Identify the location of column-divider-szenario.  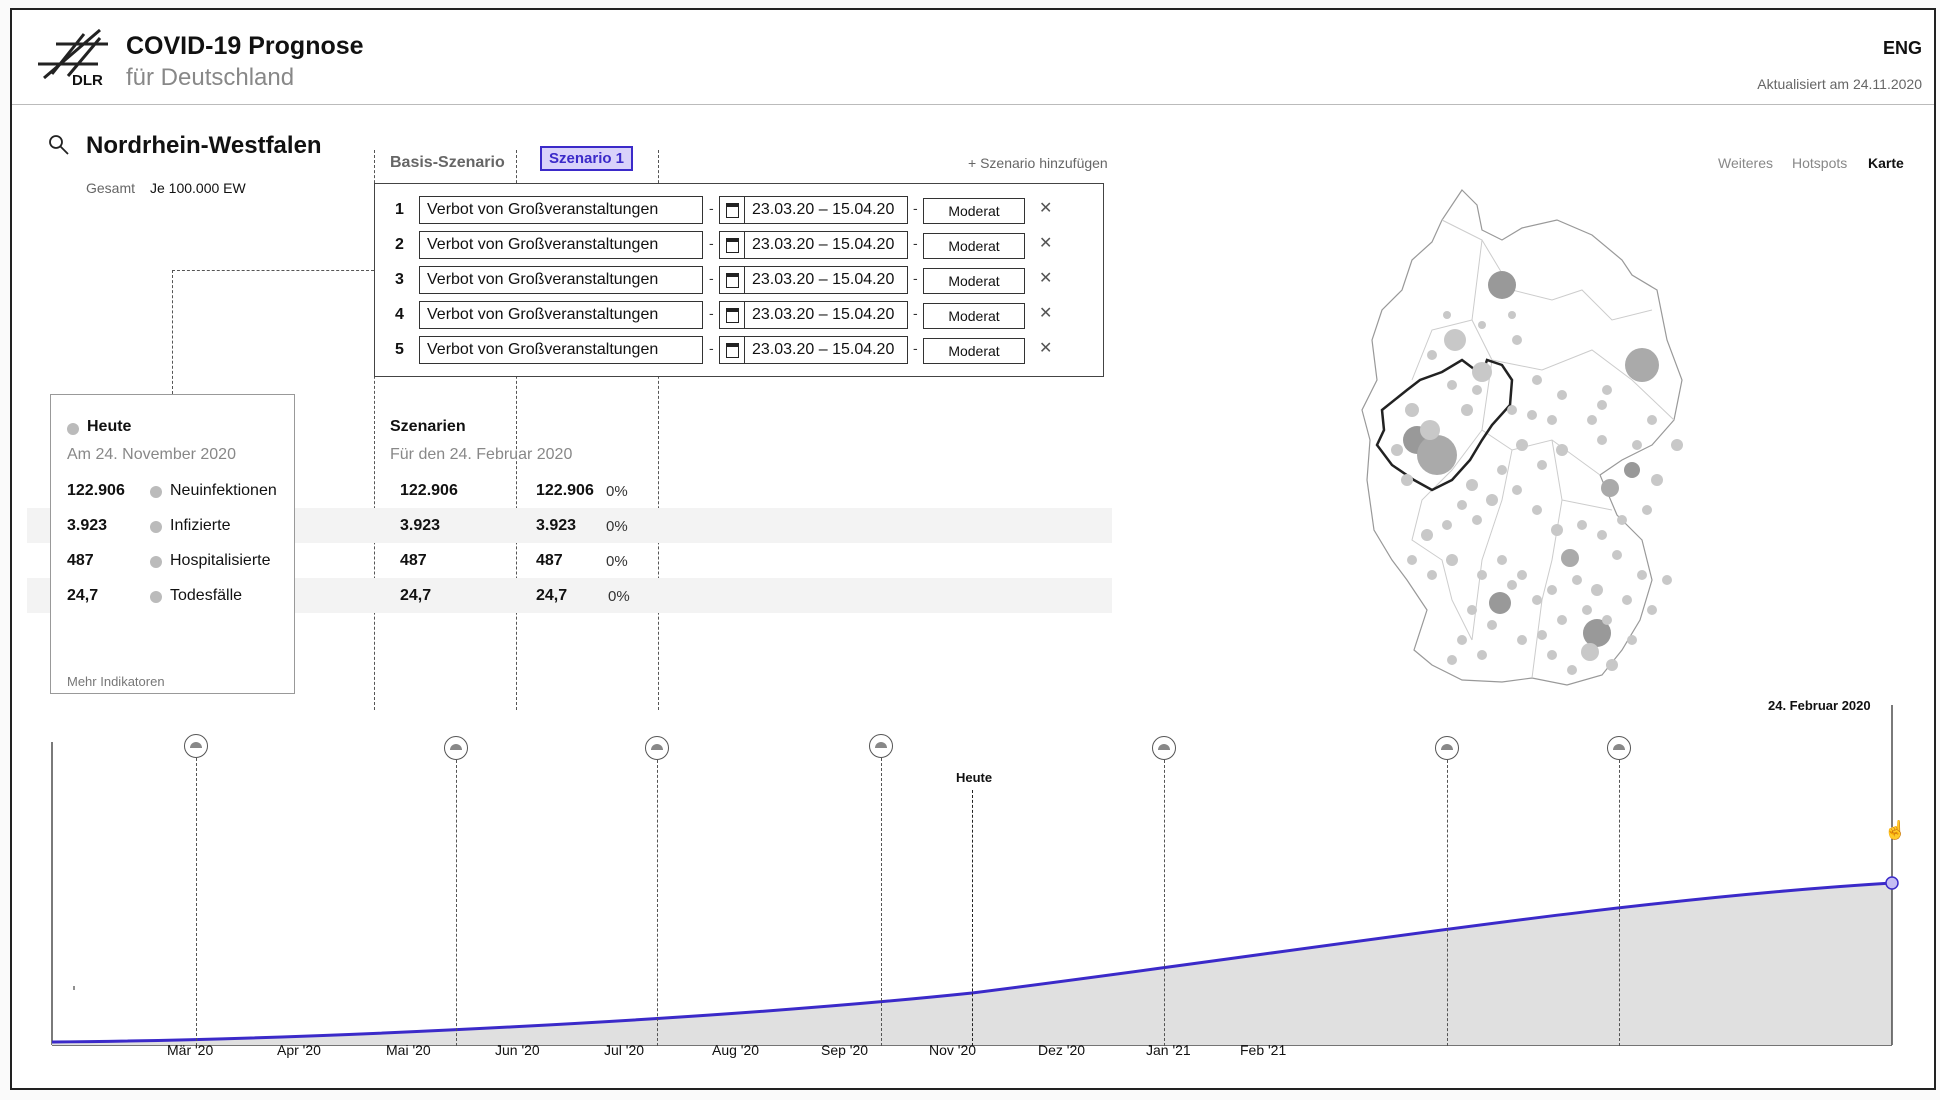
(658, 430).